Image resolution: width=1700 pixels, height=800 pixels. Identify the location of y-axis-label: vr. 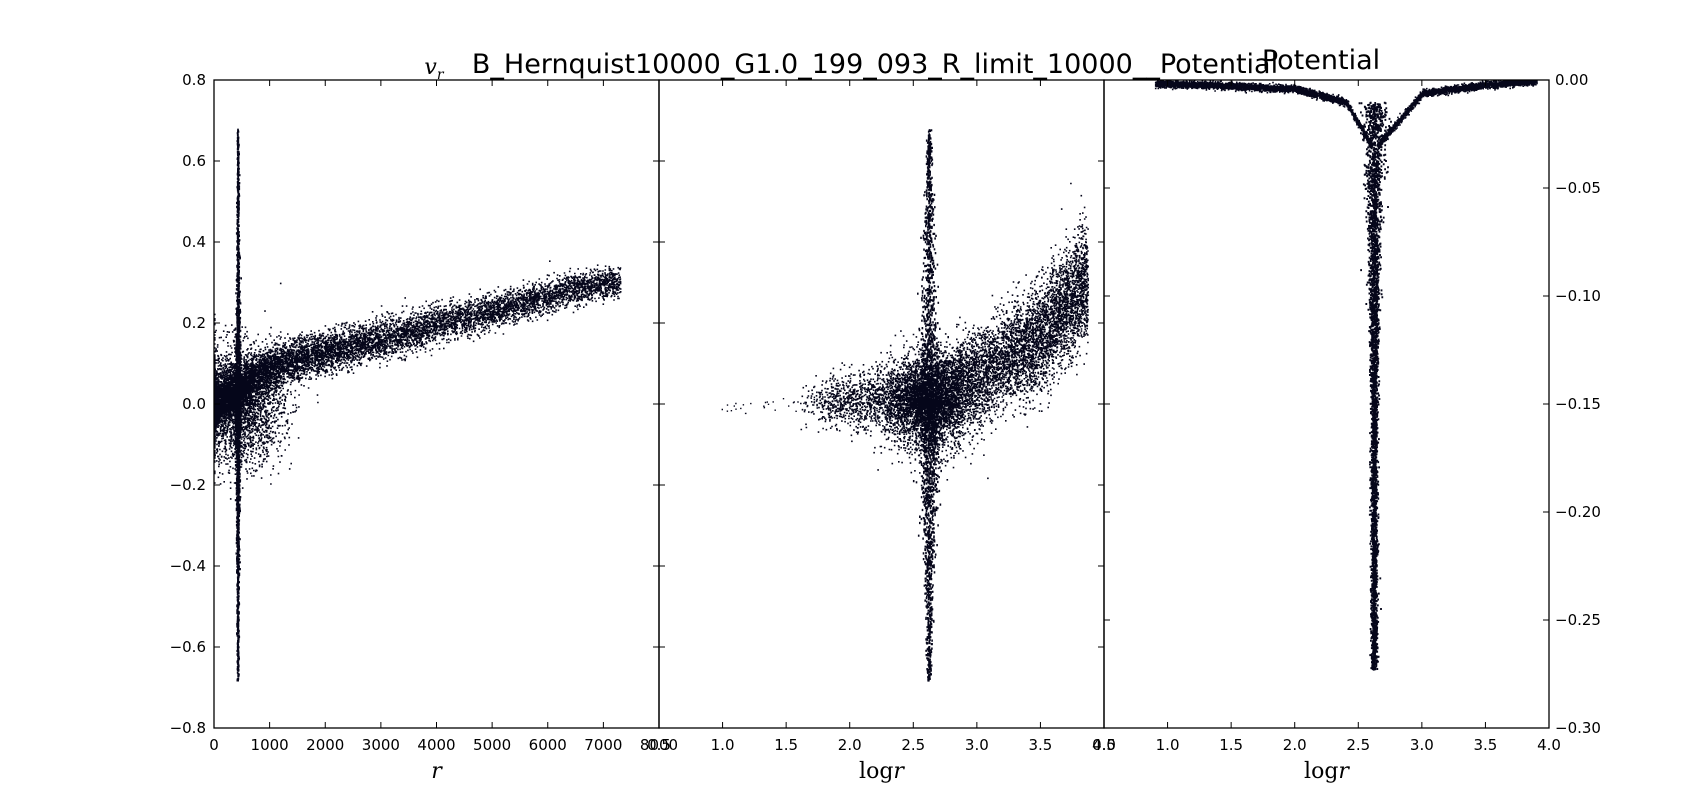
(434, 69).